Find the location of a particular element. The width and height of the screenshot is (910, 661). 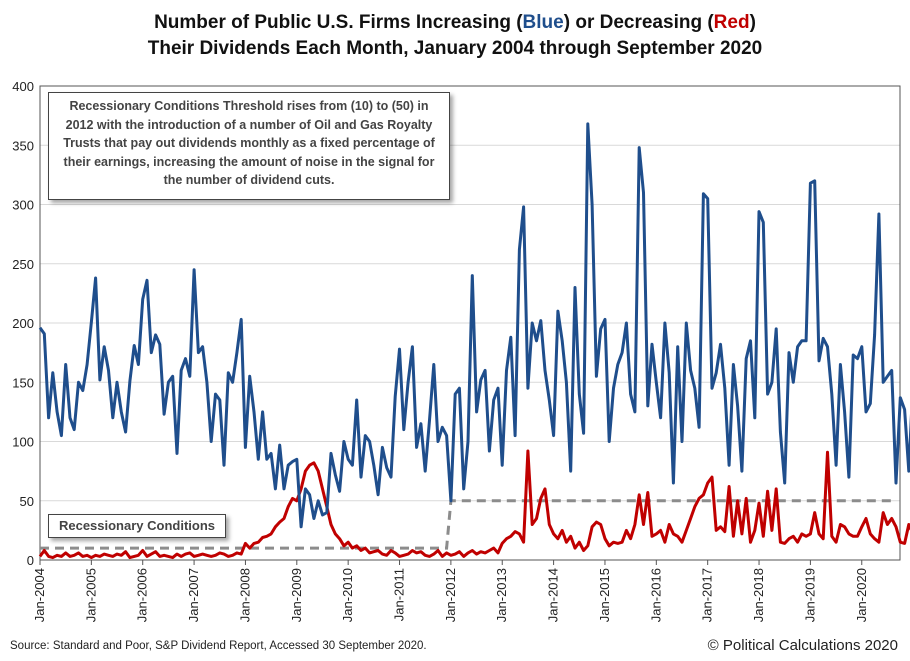

y-tick-label: 200 is located at coordinates (23, 323).